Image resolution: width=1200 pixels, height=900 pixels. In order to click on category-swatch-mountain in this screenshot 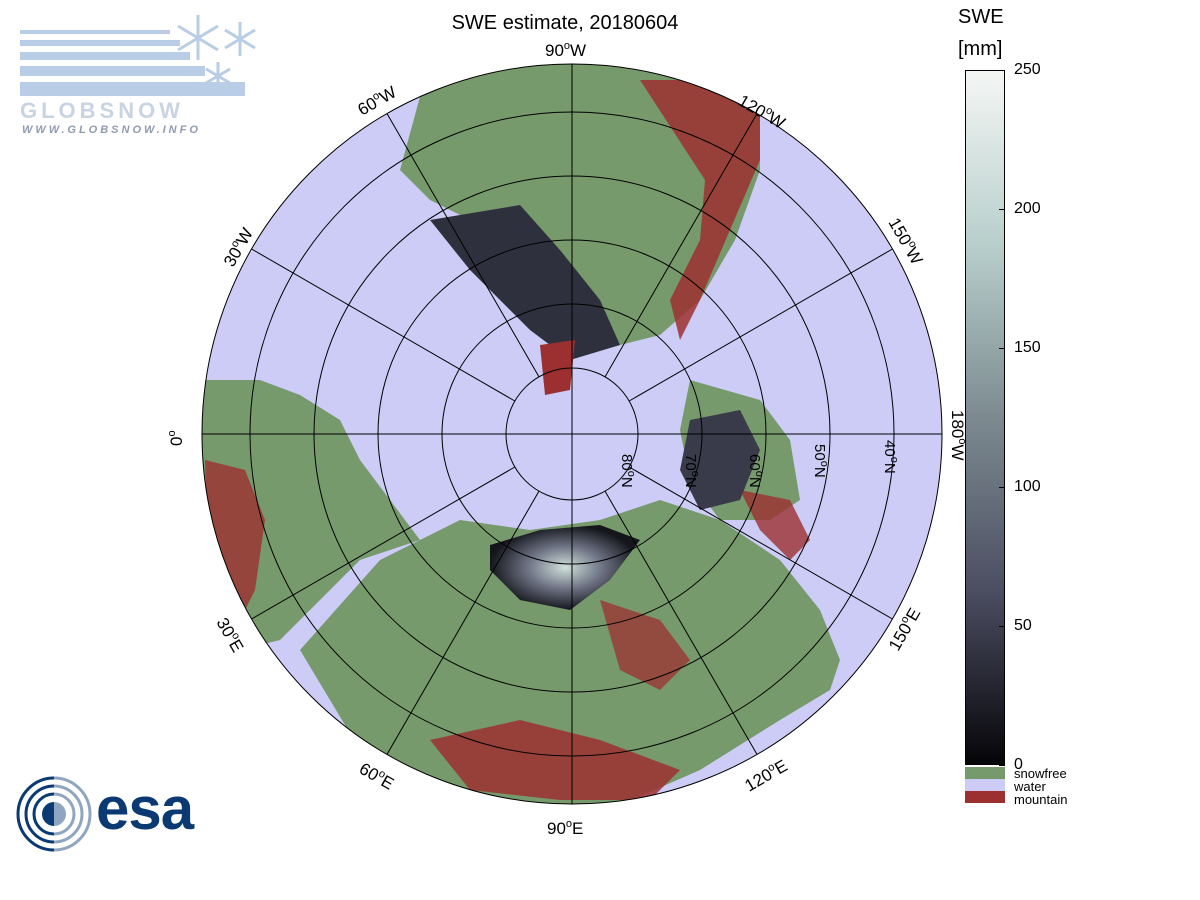, I will do `click(985, 797)`.